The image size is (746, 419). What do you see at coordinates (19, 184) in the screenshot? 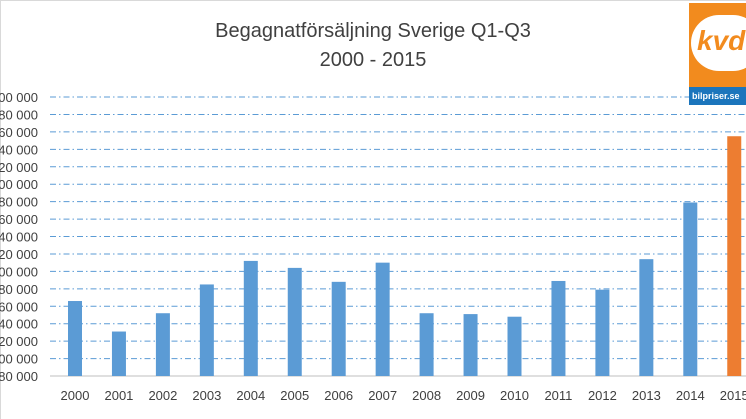
I see `y-tick-label: 500 000` at bounding box center [19, 184].